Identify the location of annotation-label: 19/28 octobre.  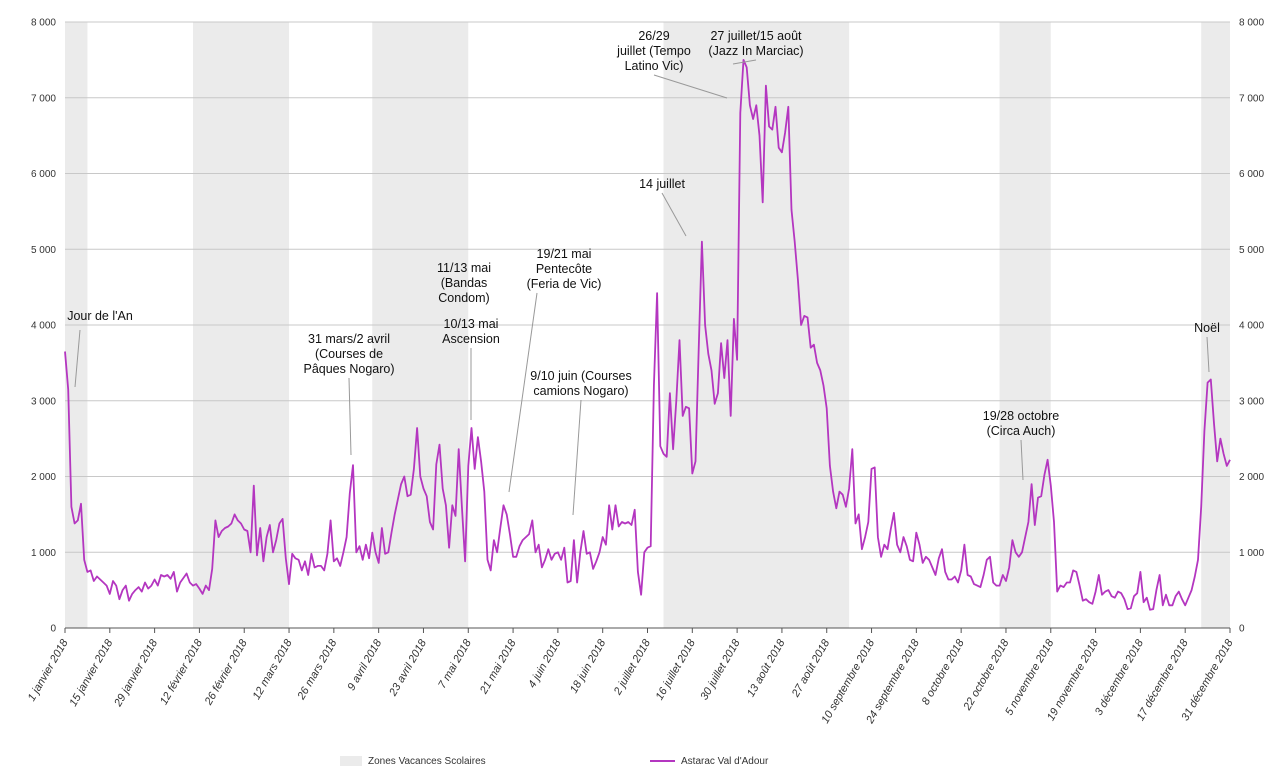
(1021, 416).